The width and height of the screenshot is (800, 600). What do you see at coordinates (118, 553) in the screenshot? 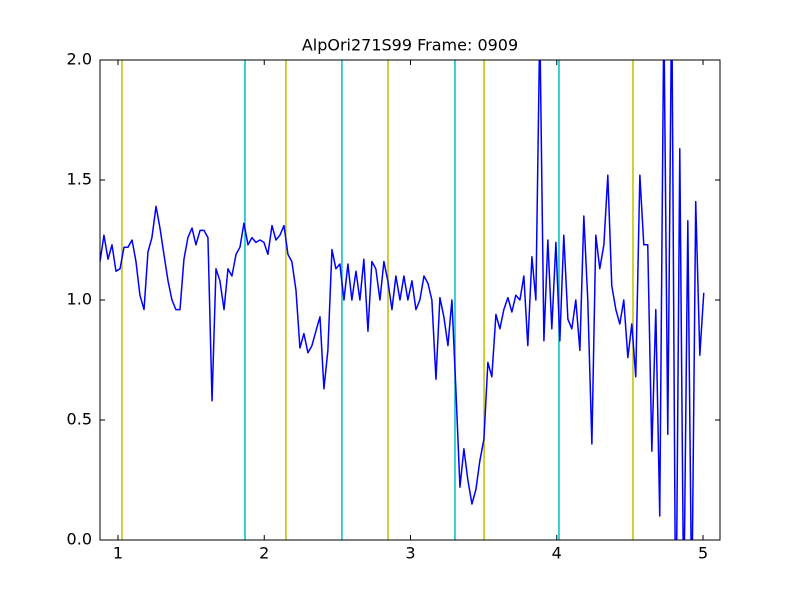
I see `x-tick-label: 1` at bounding box center [118, 553].